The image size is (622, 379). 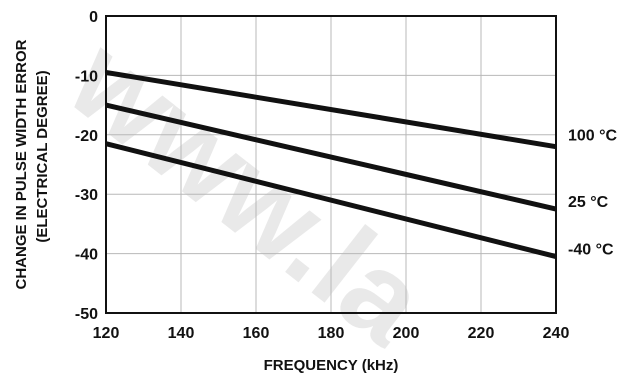 What do you see at coordinates (591, 250) in the screenshot?
I see `series-label-2: -40 °C` at bounding box center [591, 250].